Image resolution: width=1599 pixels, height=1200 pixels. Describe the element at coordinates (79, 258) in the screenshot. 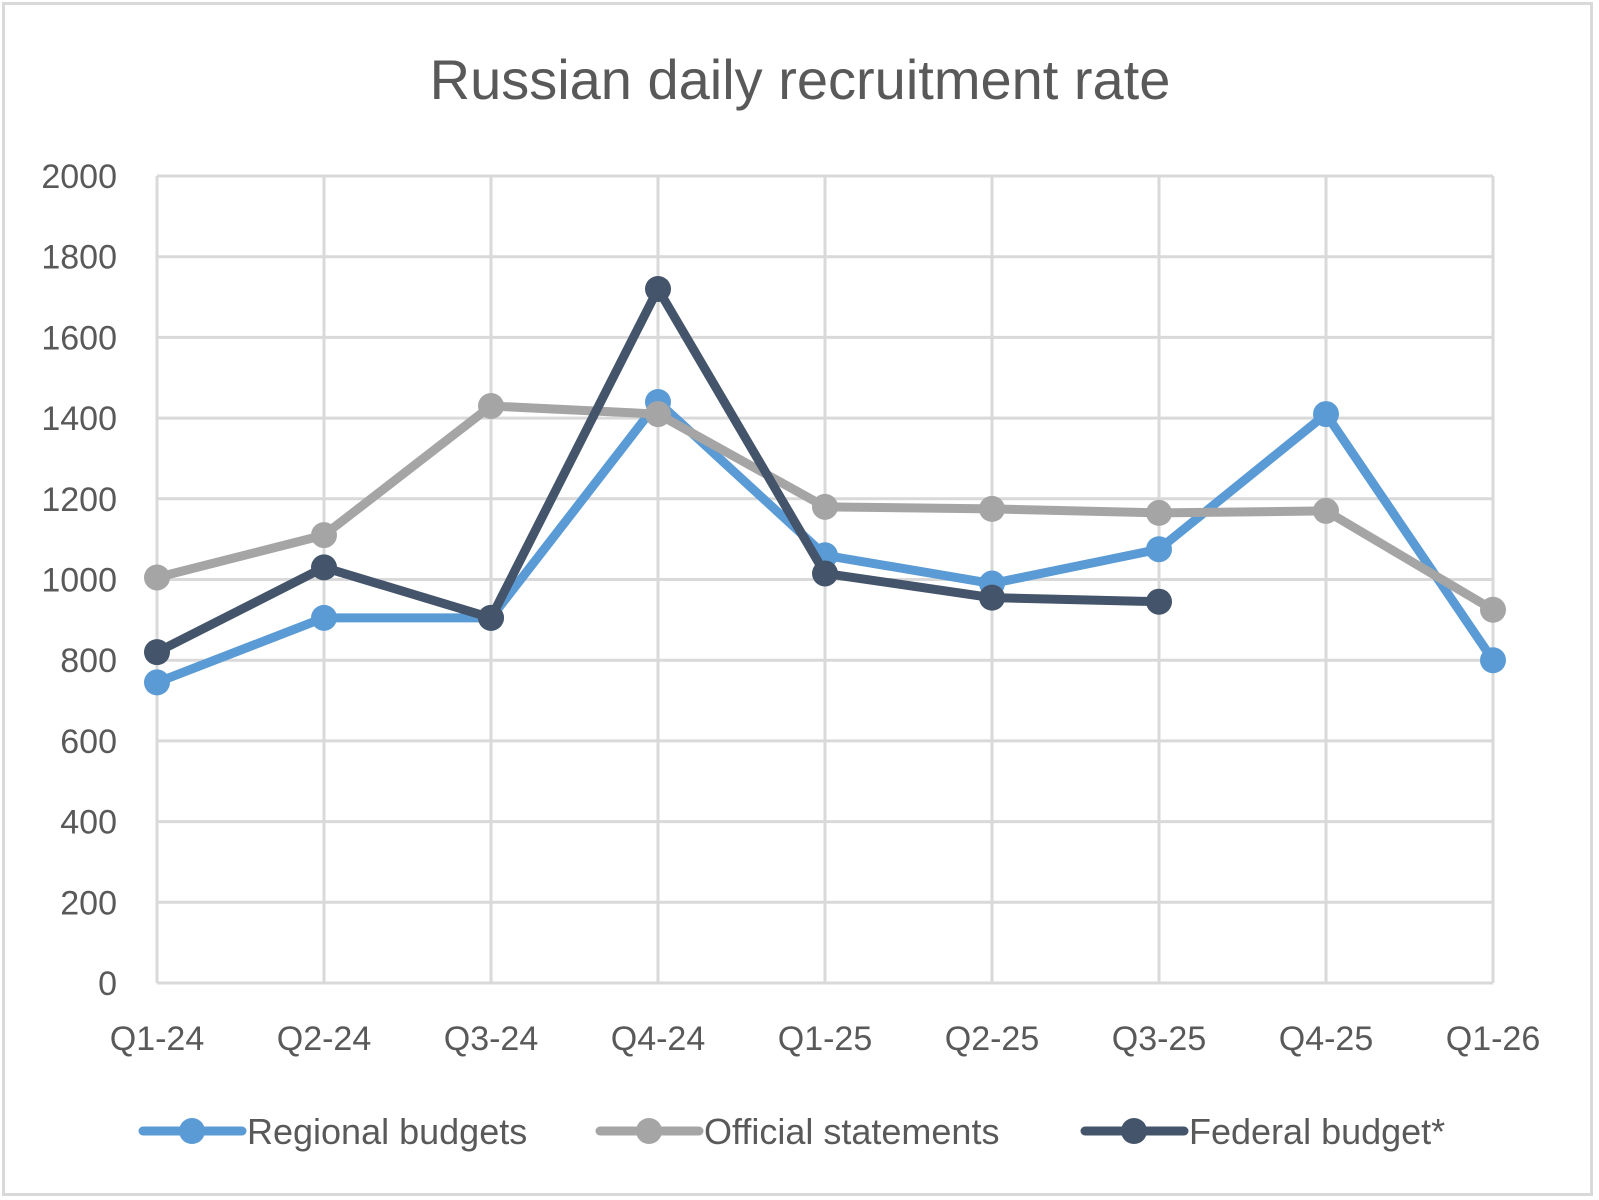

I see `y-tick-label: 1800` at that location.